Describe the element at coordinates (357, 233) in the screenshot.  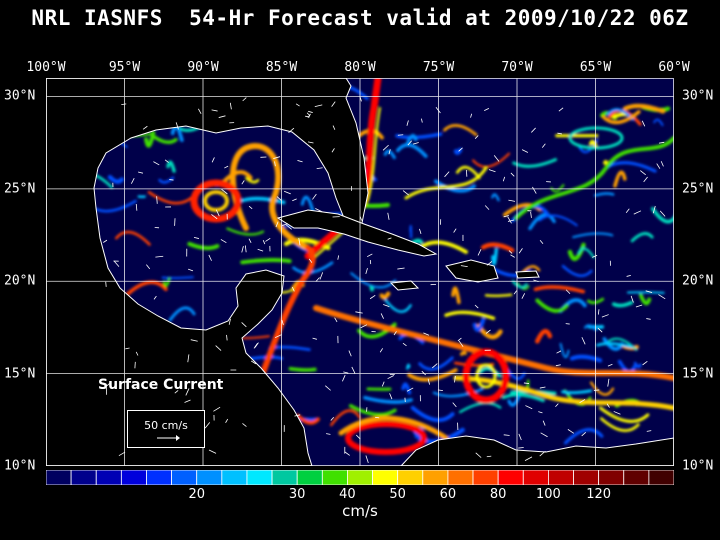
I see `cuba-land` at that location.